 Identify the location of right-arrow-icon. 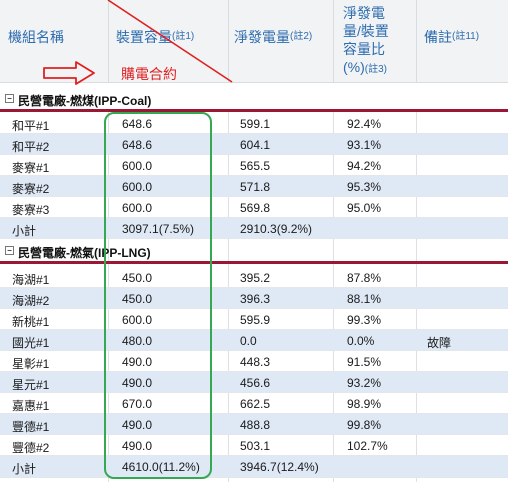
(69, 73).